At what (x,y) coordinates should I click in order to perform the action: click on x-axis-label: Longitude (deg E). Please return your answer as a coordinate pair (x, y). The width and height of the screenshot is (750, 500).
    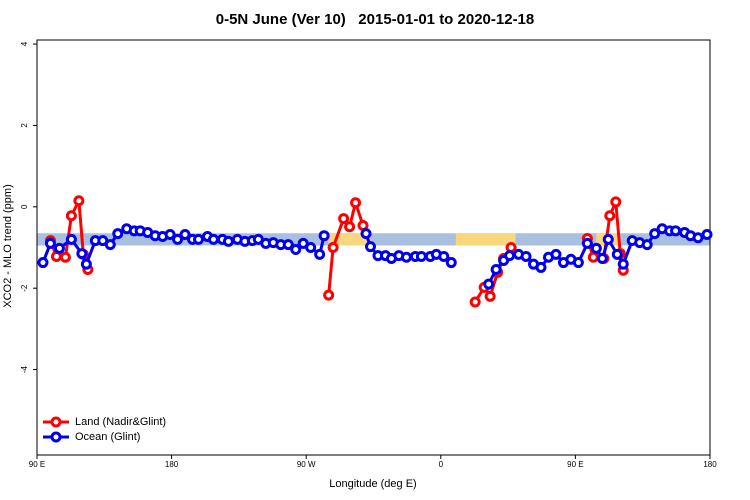
    Looking at the image, I should click on (372, 484).